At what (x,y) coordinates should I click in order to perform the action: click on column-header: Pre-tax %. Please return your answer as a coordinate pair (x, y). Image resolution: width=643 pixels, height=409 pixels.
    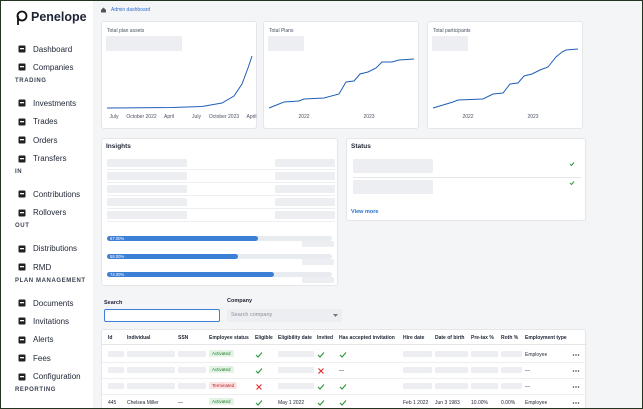
    Looking at the image, I should click on (482, 338).